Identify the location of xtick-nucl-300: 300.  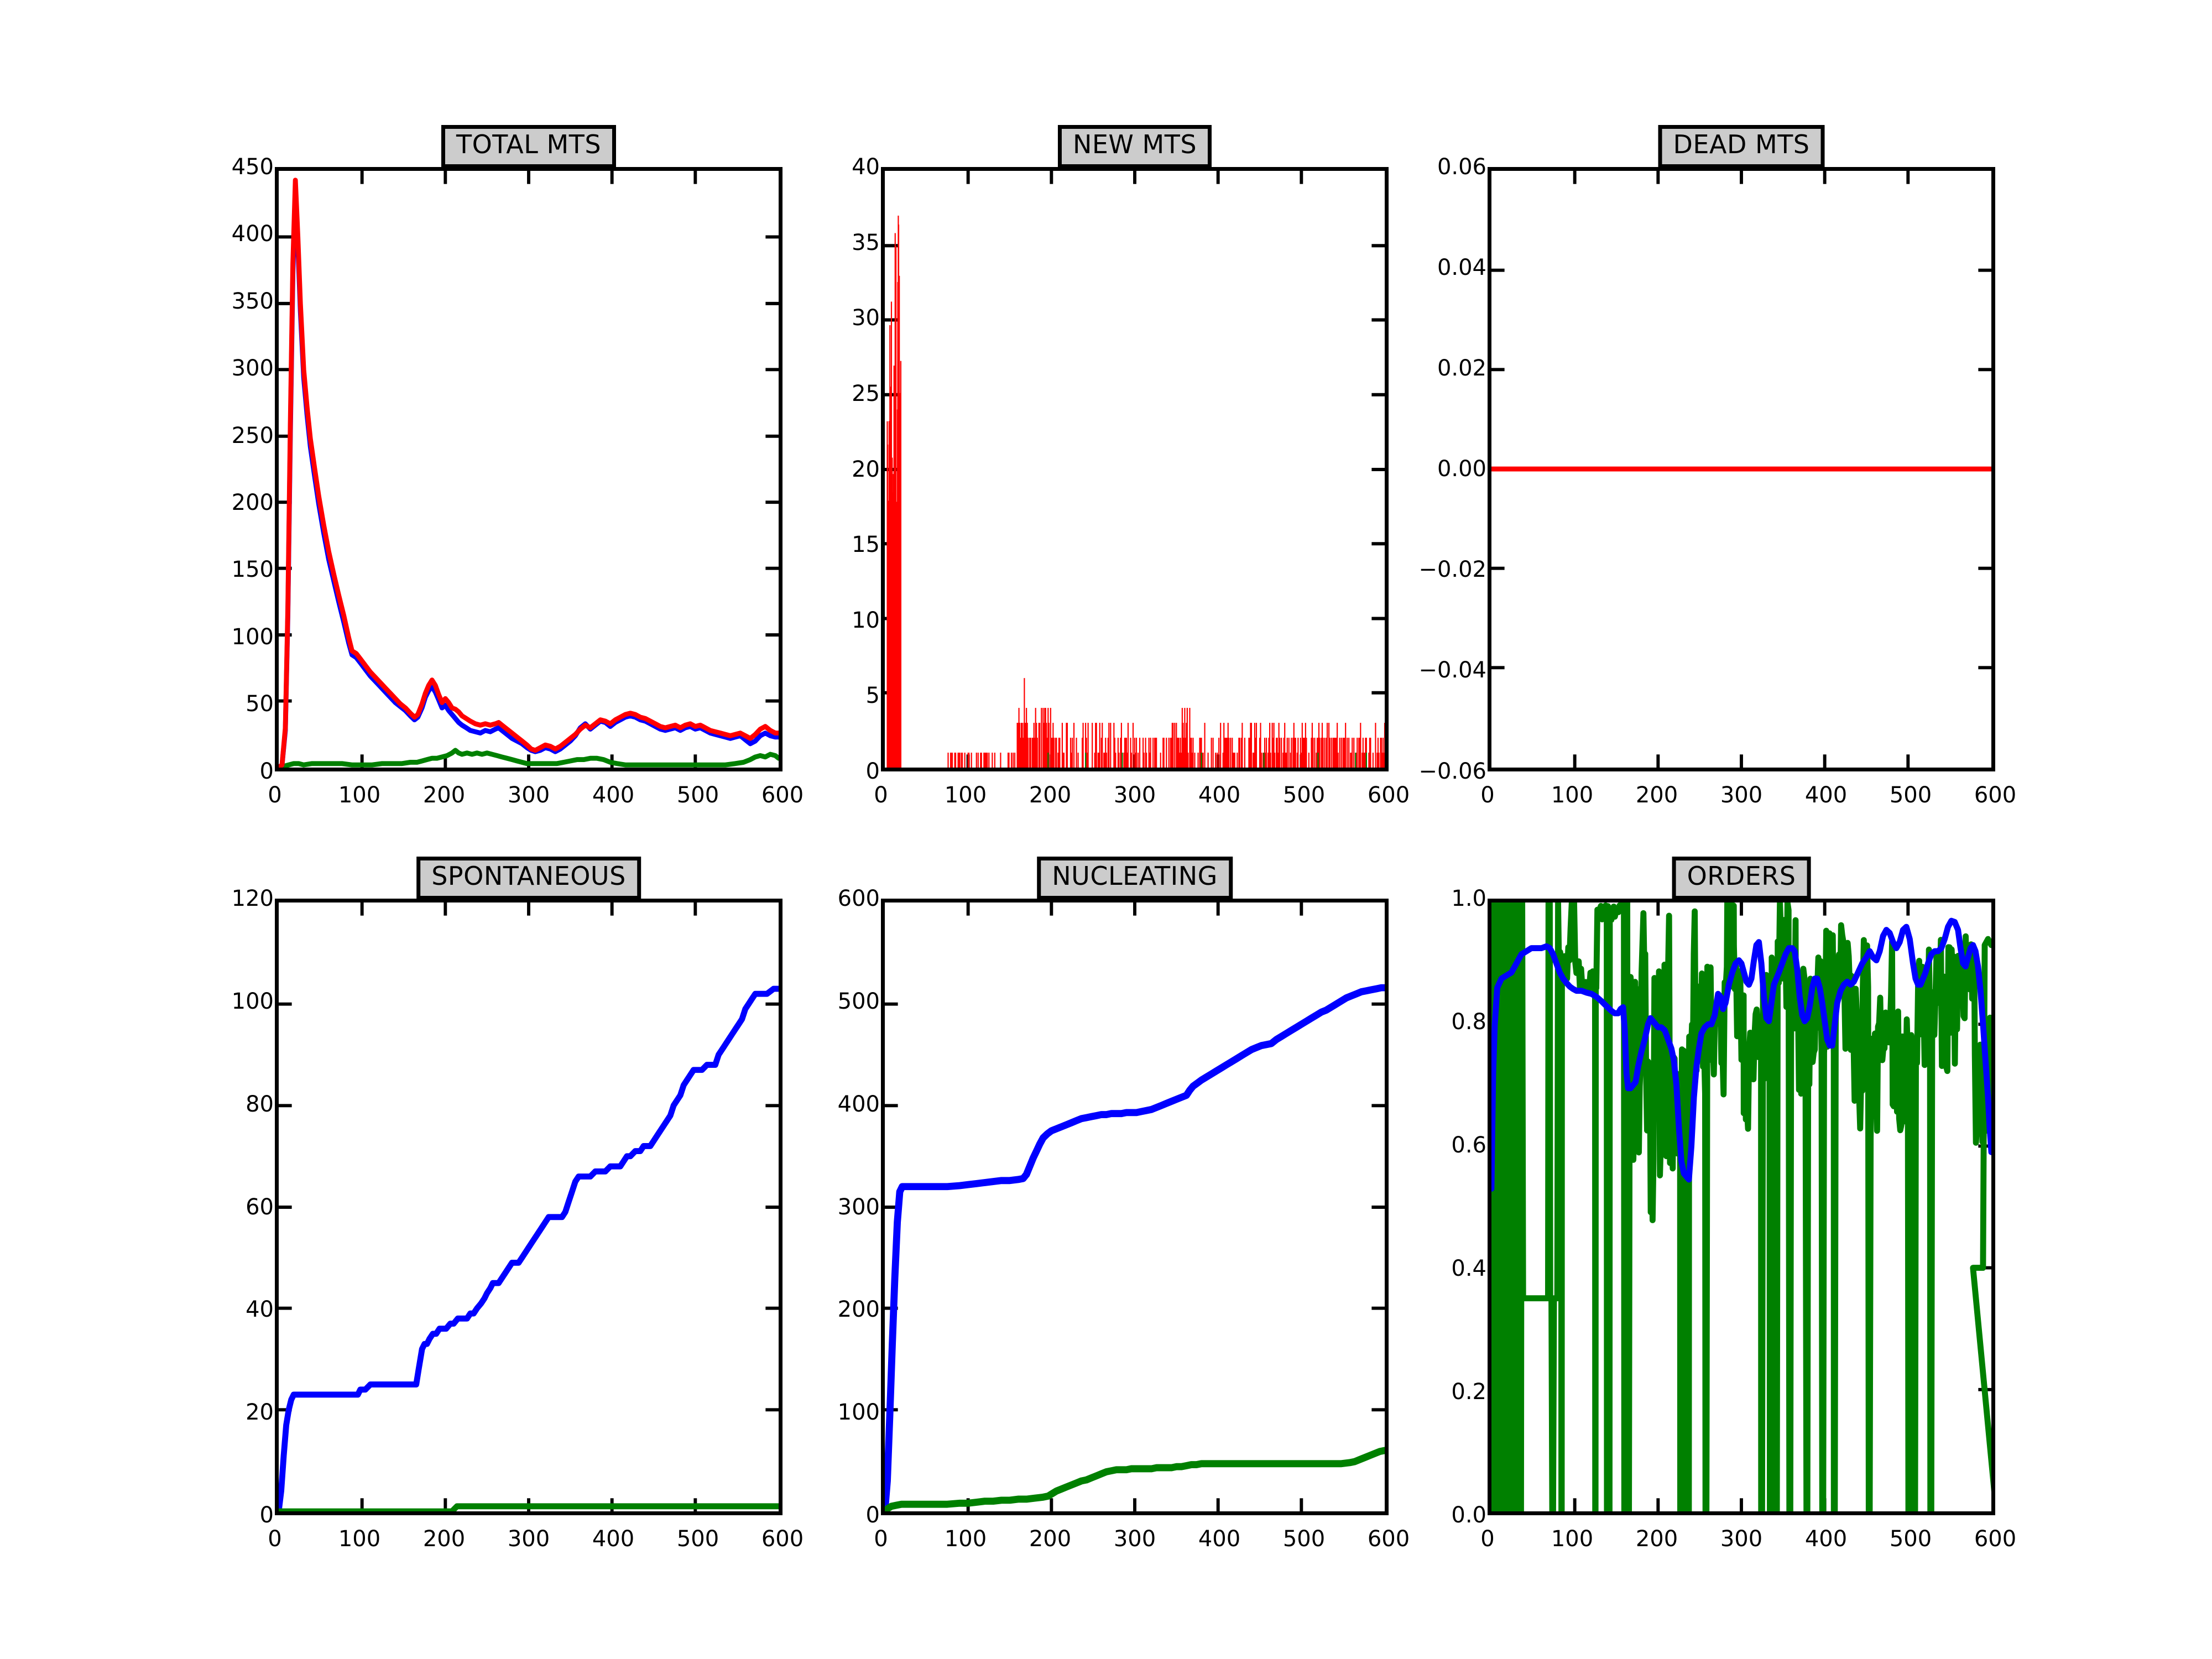
(1134, 1539).